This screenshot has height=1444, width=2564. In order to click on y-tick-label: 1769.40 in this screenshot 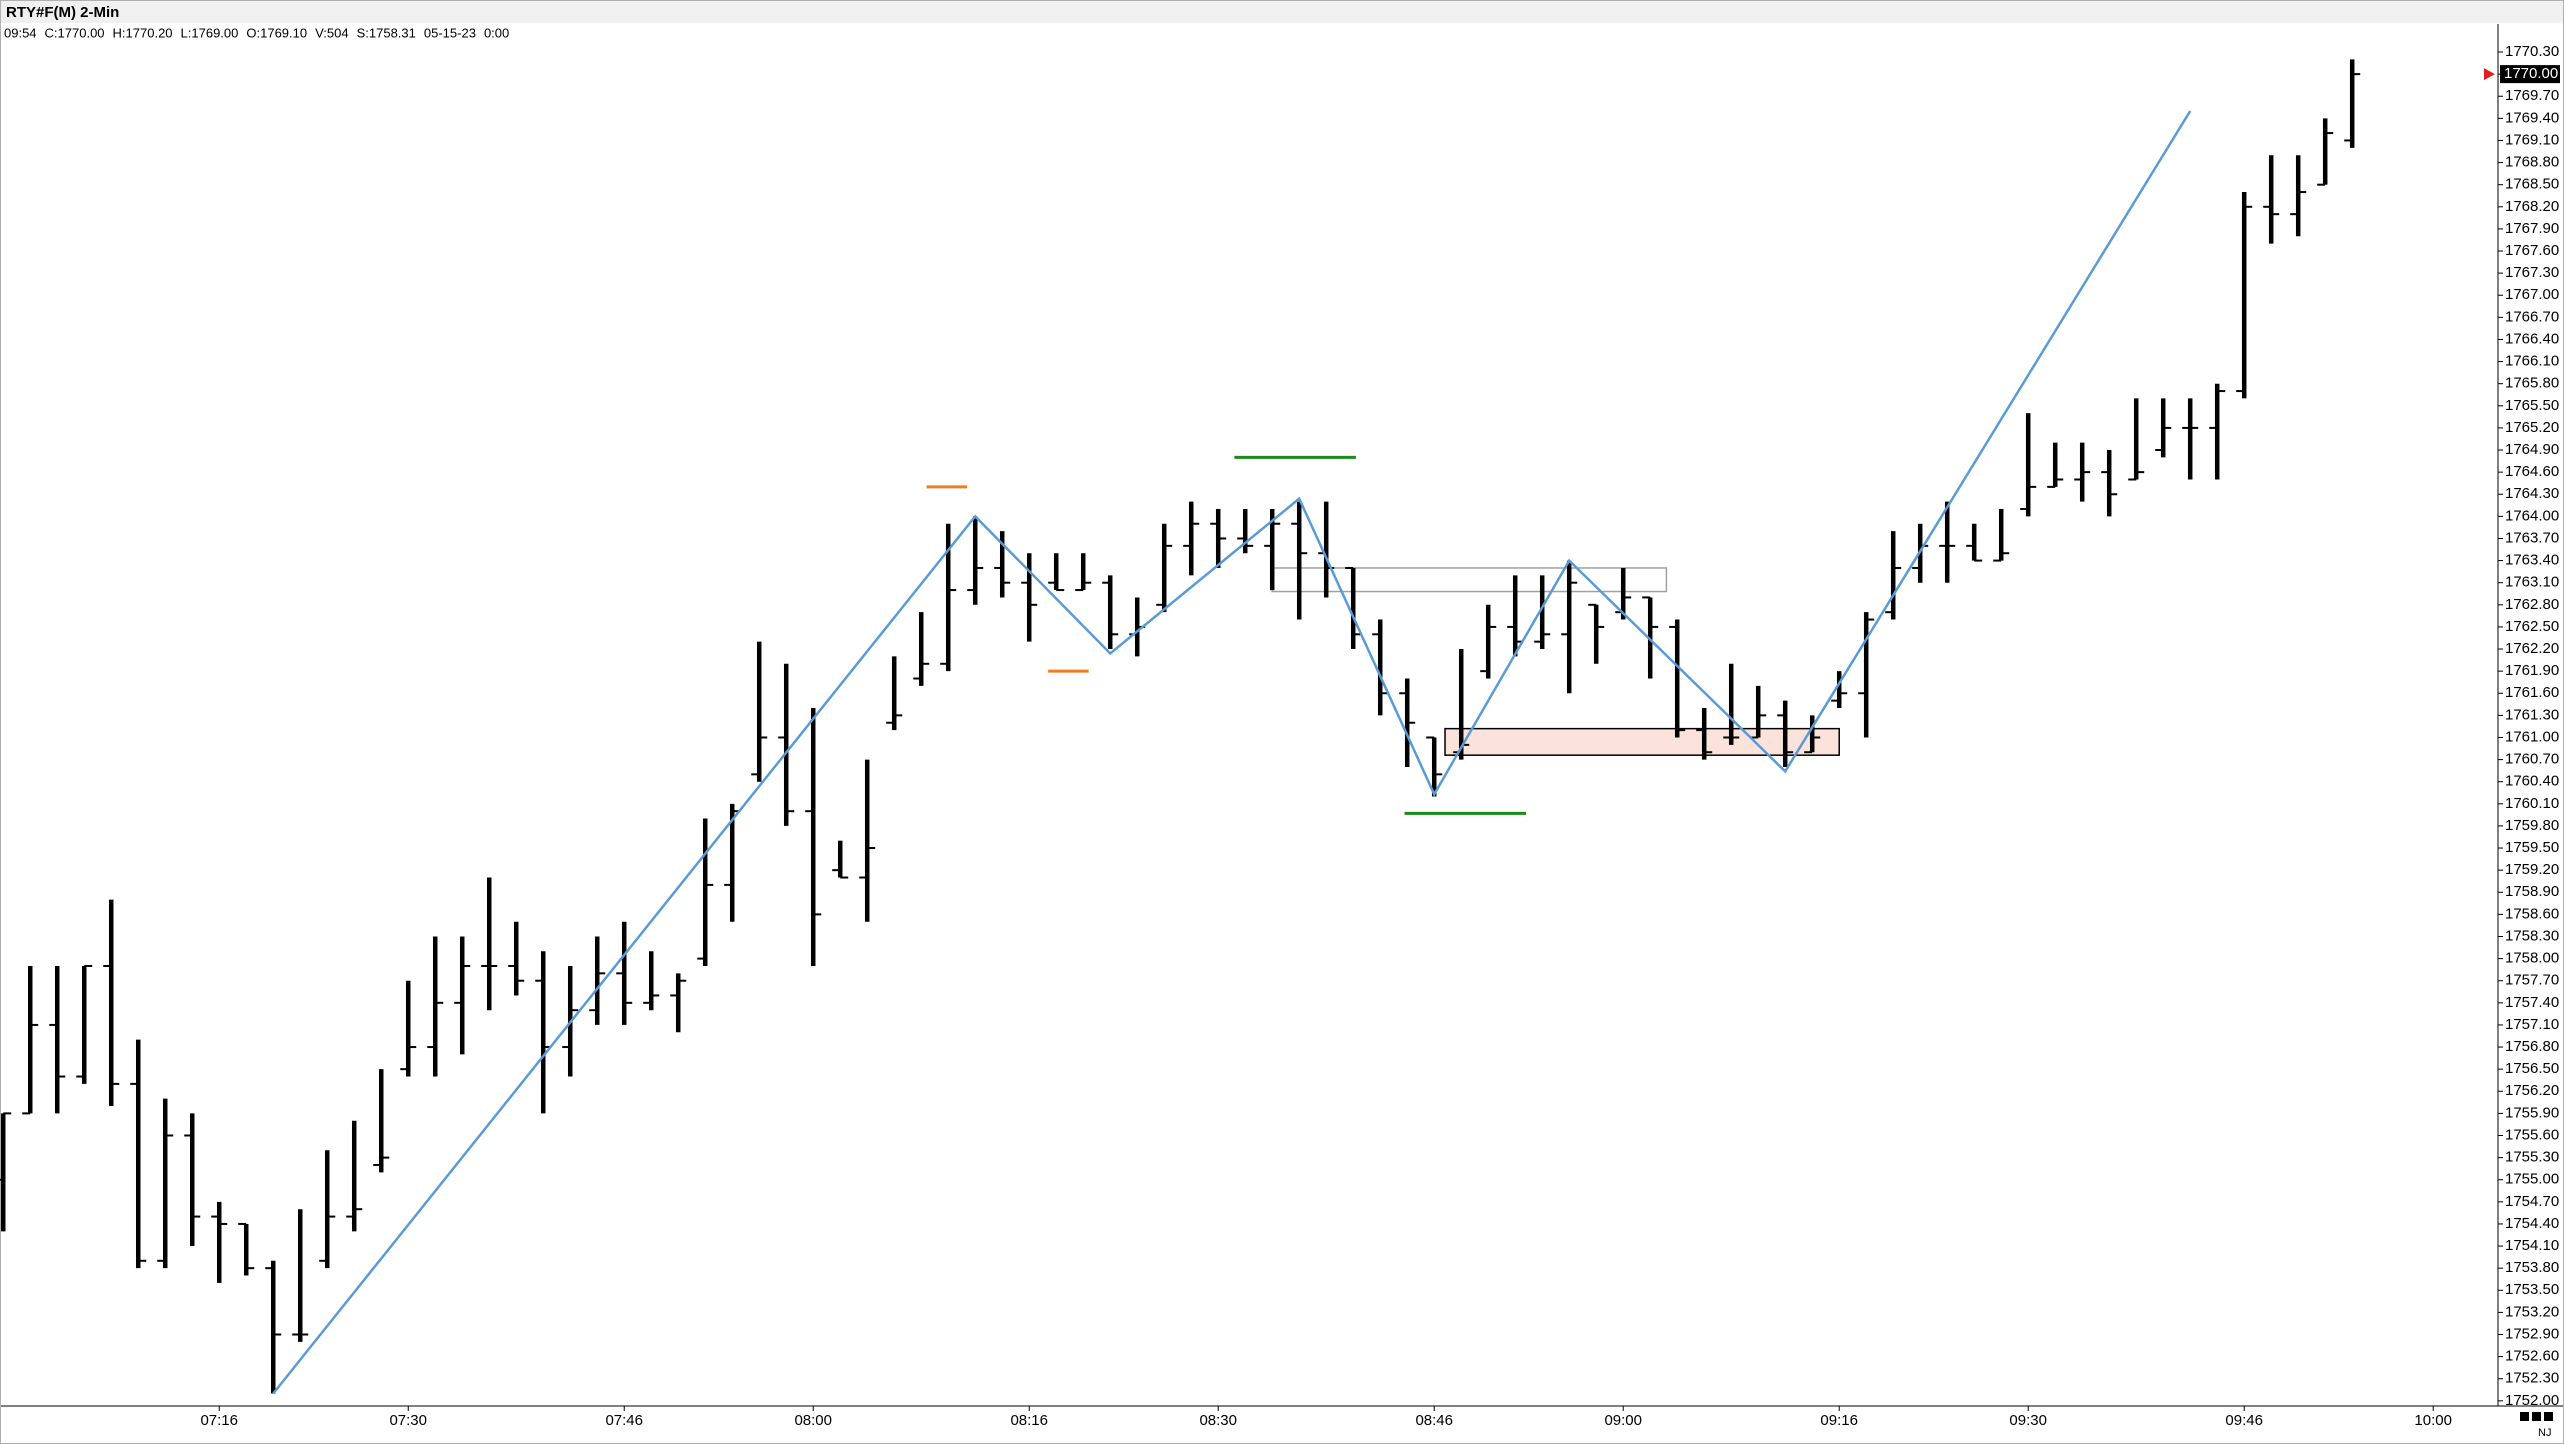, I will do `click(2532, 117)`.